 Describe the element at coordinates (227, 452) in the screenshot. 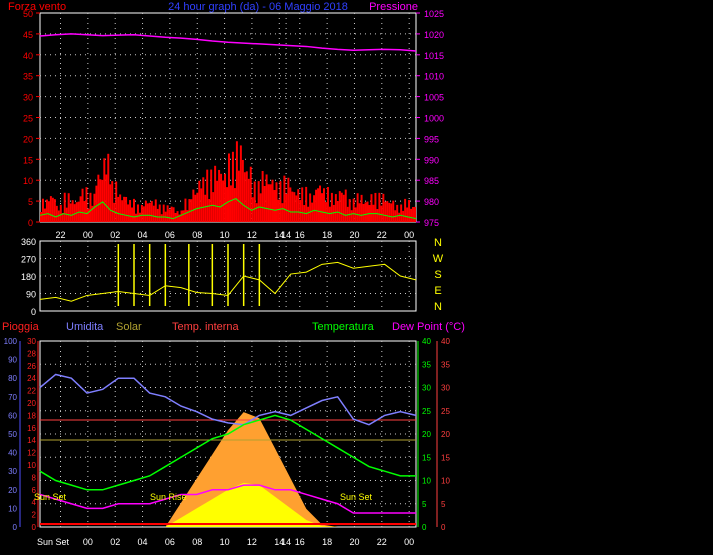

I see `temperature-line` at that location.